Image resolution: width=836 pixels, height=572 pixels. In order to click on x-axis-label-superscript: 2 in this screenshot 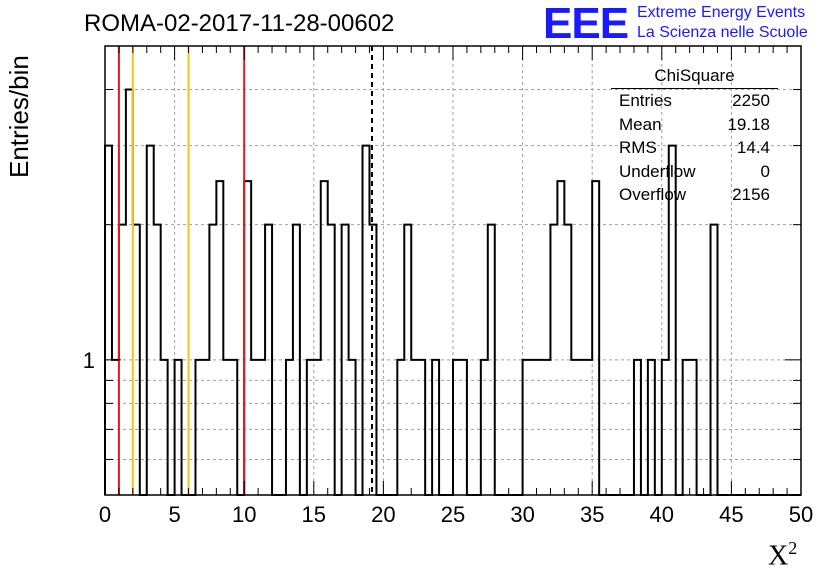, I will do `click(793, 548)`.